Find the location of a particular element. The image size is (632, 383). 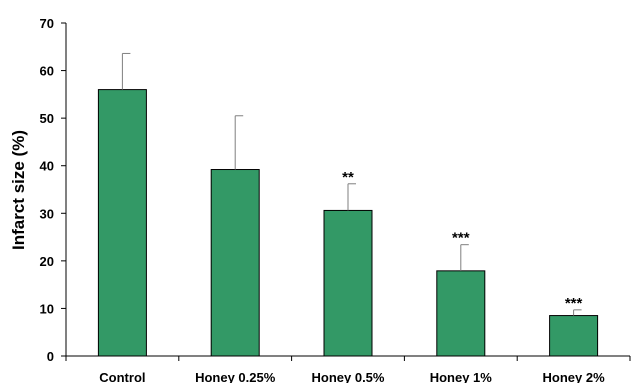

y-tick-label: 20 is located at coordinates (47, 261).